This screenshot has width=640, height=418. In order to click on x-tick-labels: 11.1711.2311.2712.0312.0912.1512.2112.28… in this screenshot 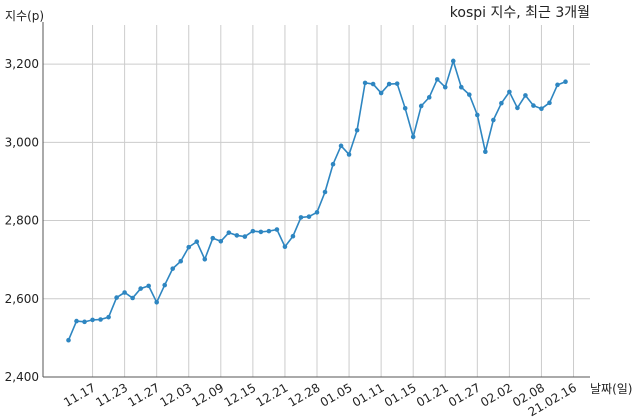, I will do `click(320, 399)`.